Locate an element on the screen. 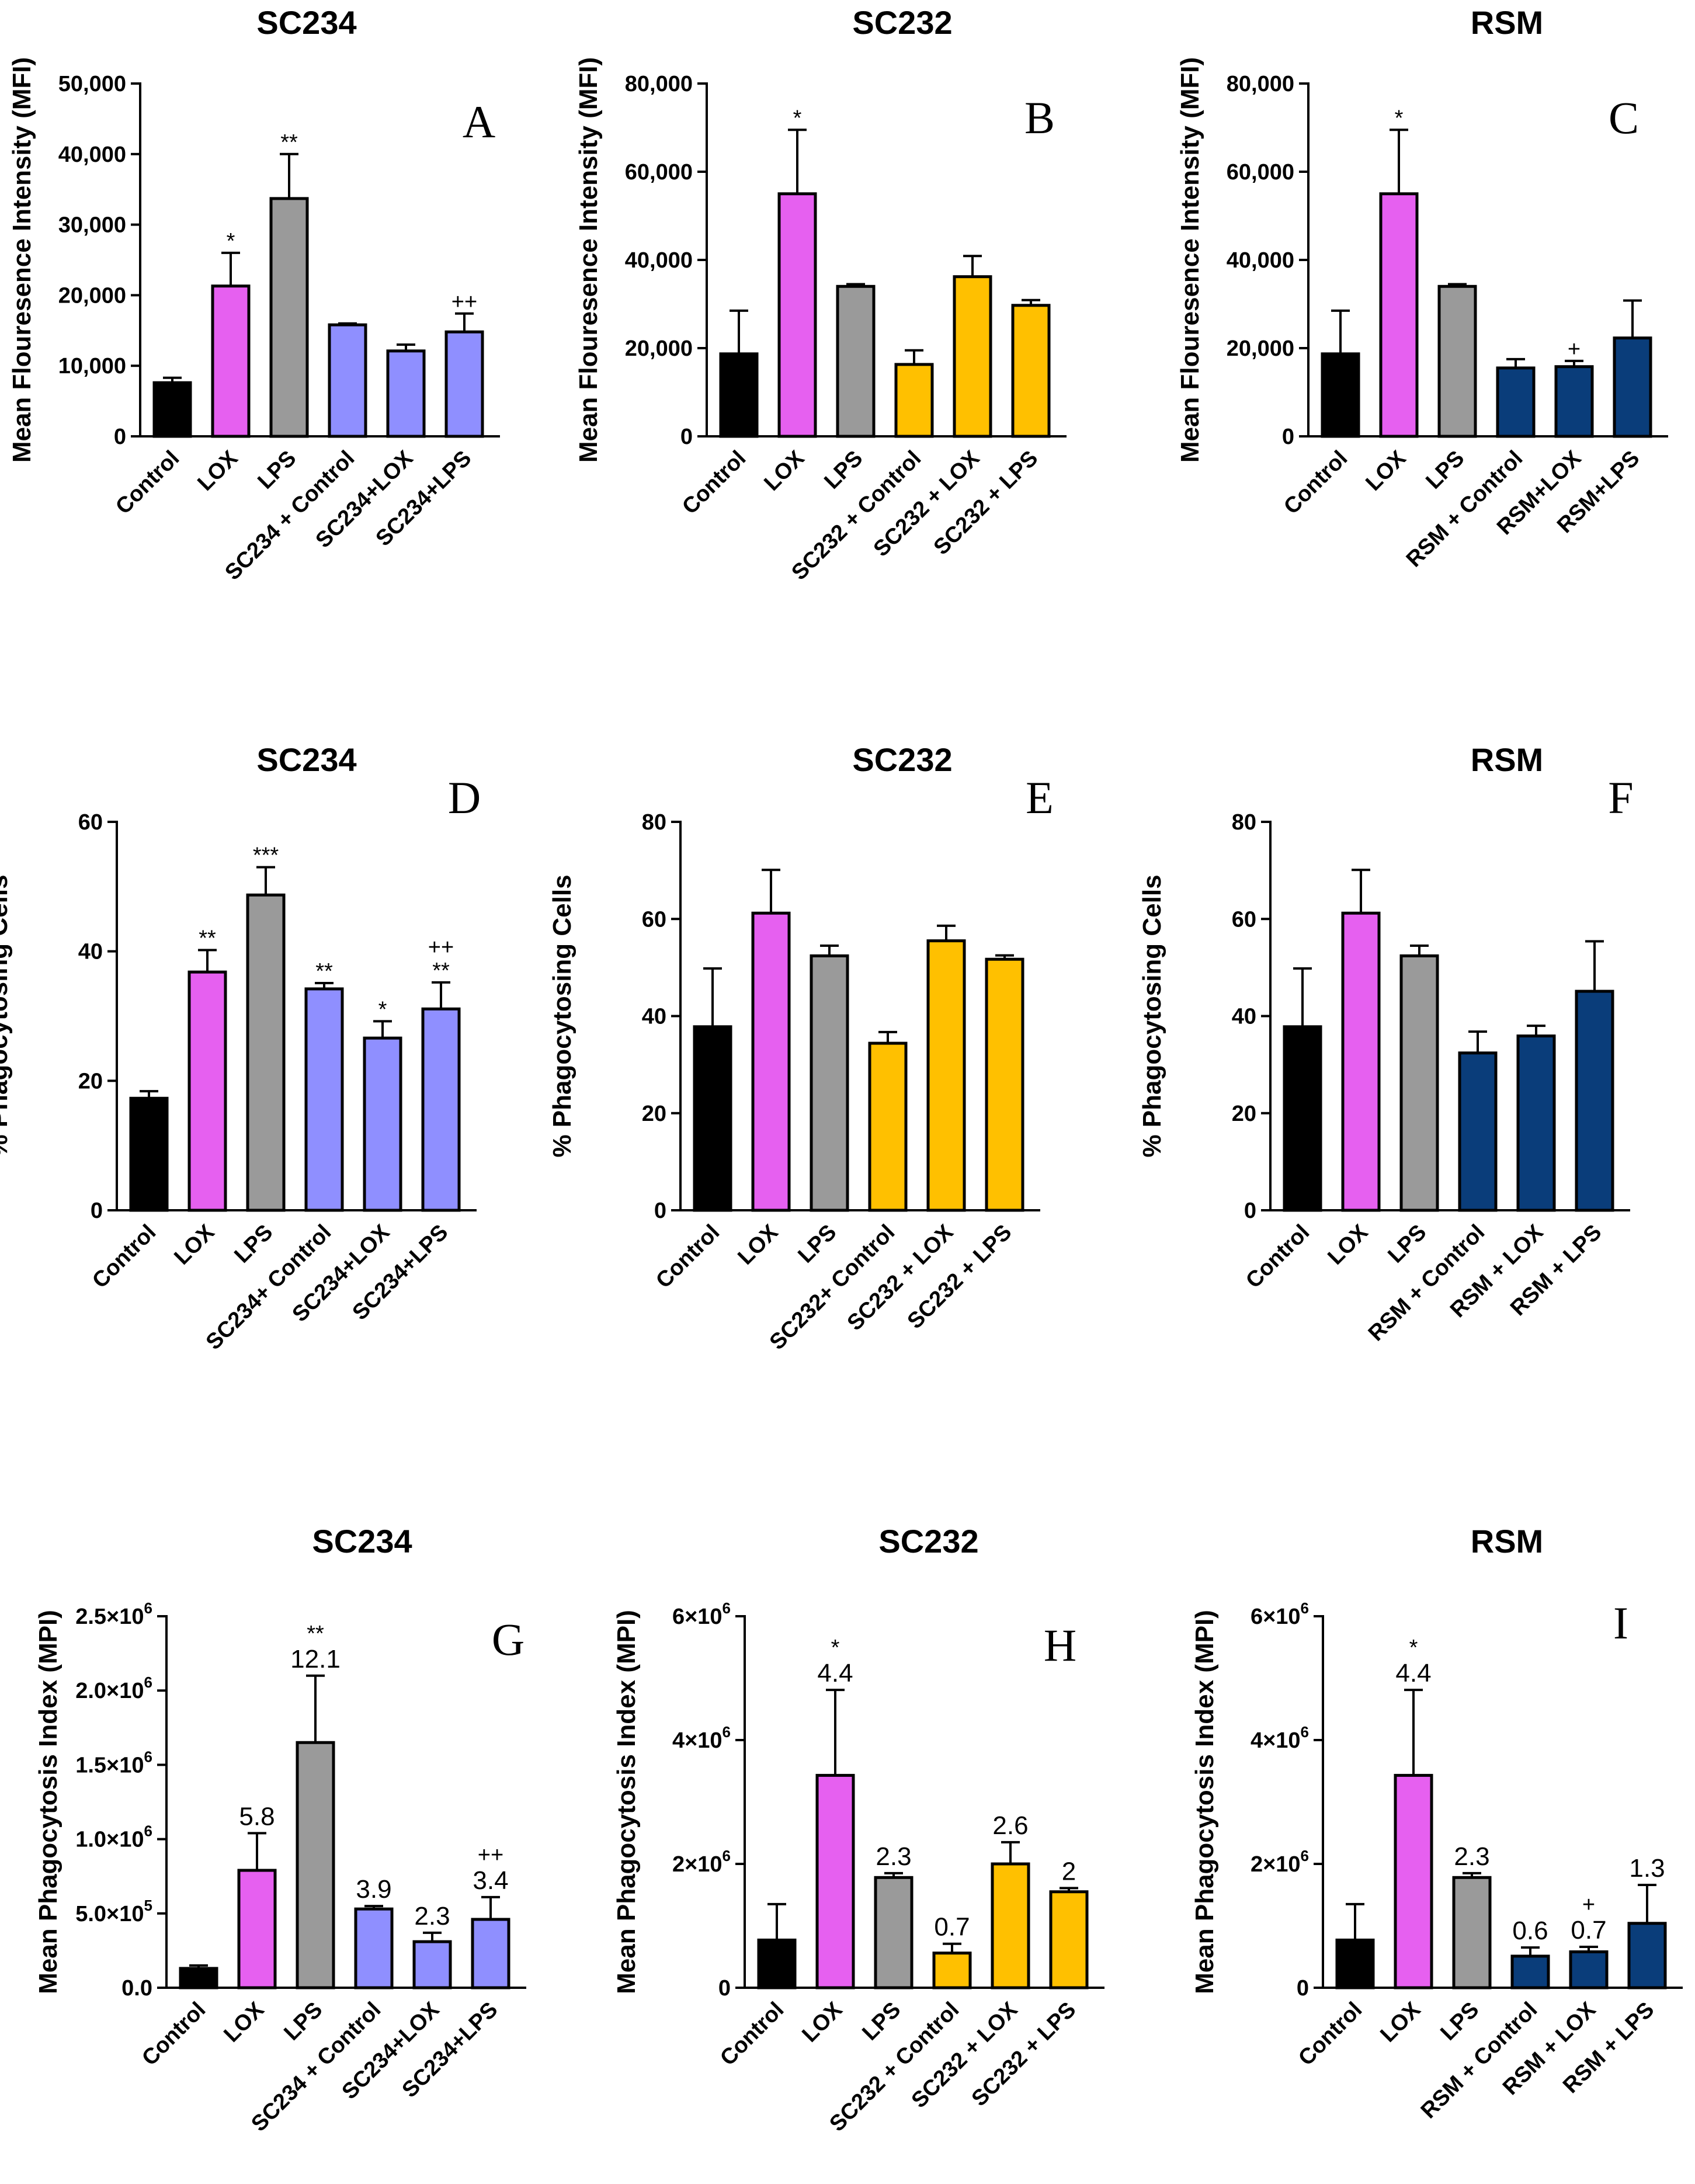 This screenshot has height=2184, width=1695. panel-letter: I is located at coordinates (1620, 1623).